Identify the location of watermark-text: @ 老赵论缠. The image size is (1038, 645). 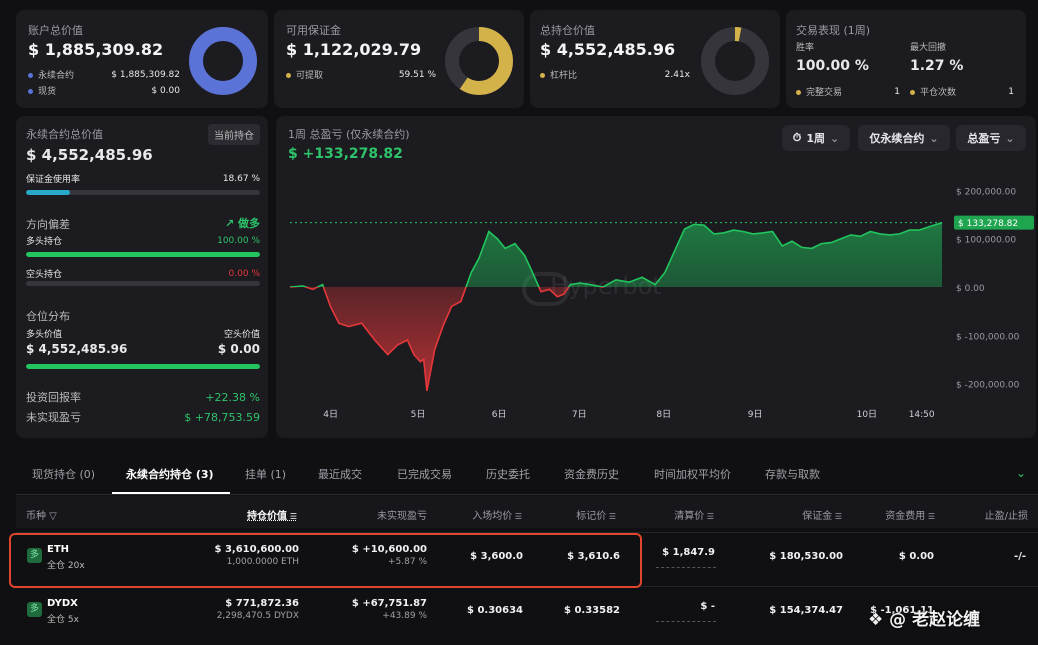
(935, 620).